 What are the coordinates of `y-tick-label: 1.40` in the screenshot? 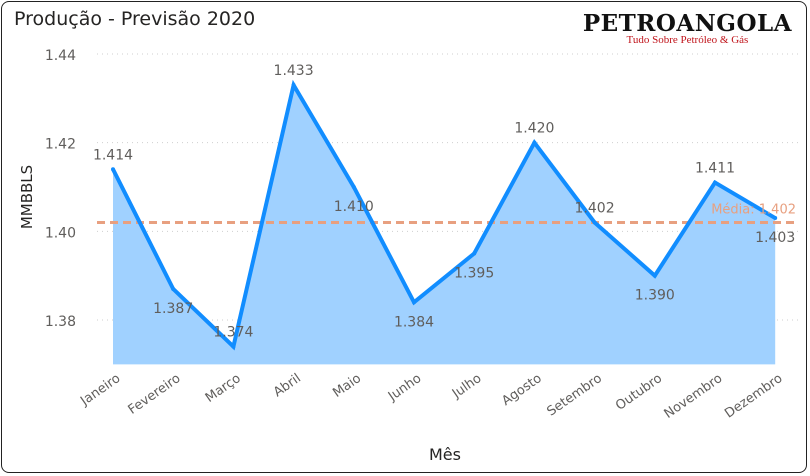 It's located at (60, 233).